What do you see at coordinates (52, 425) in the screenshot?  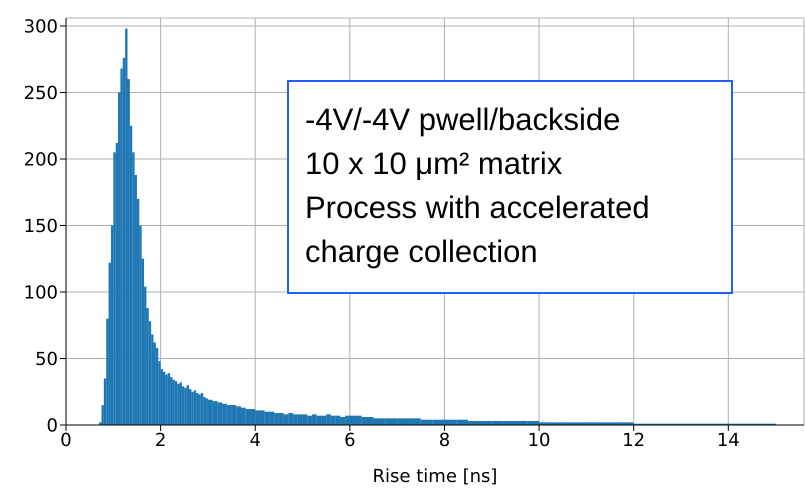 I see `y-tick-label: 0` at bounding box center [52, 425].